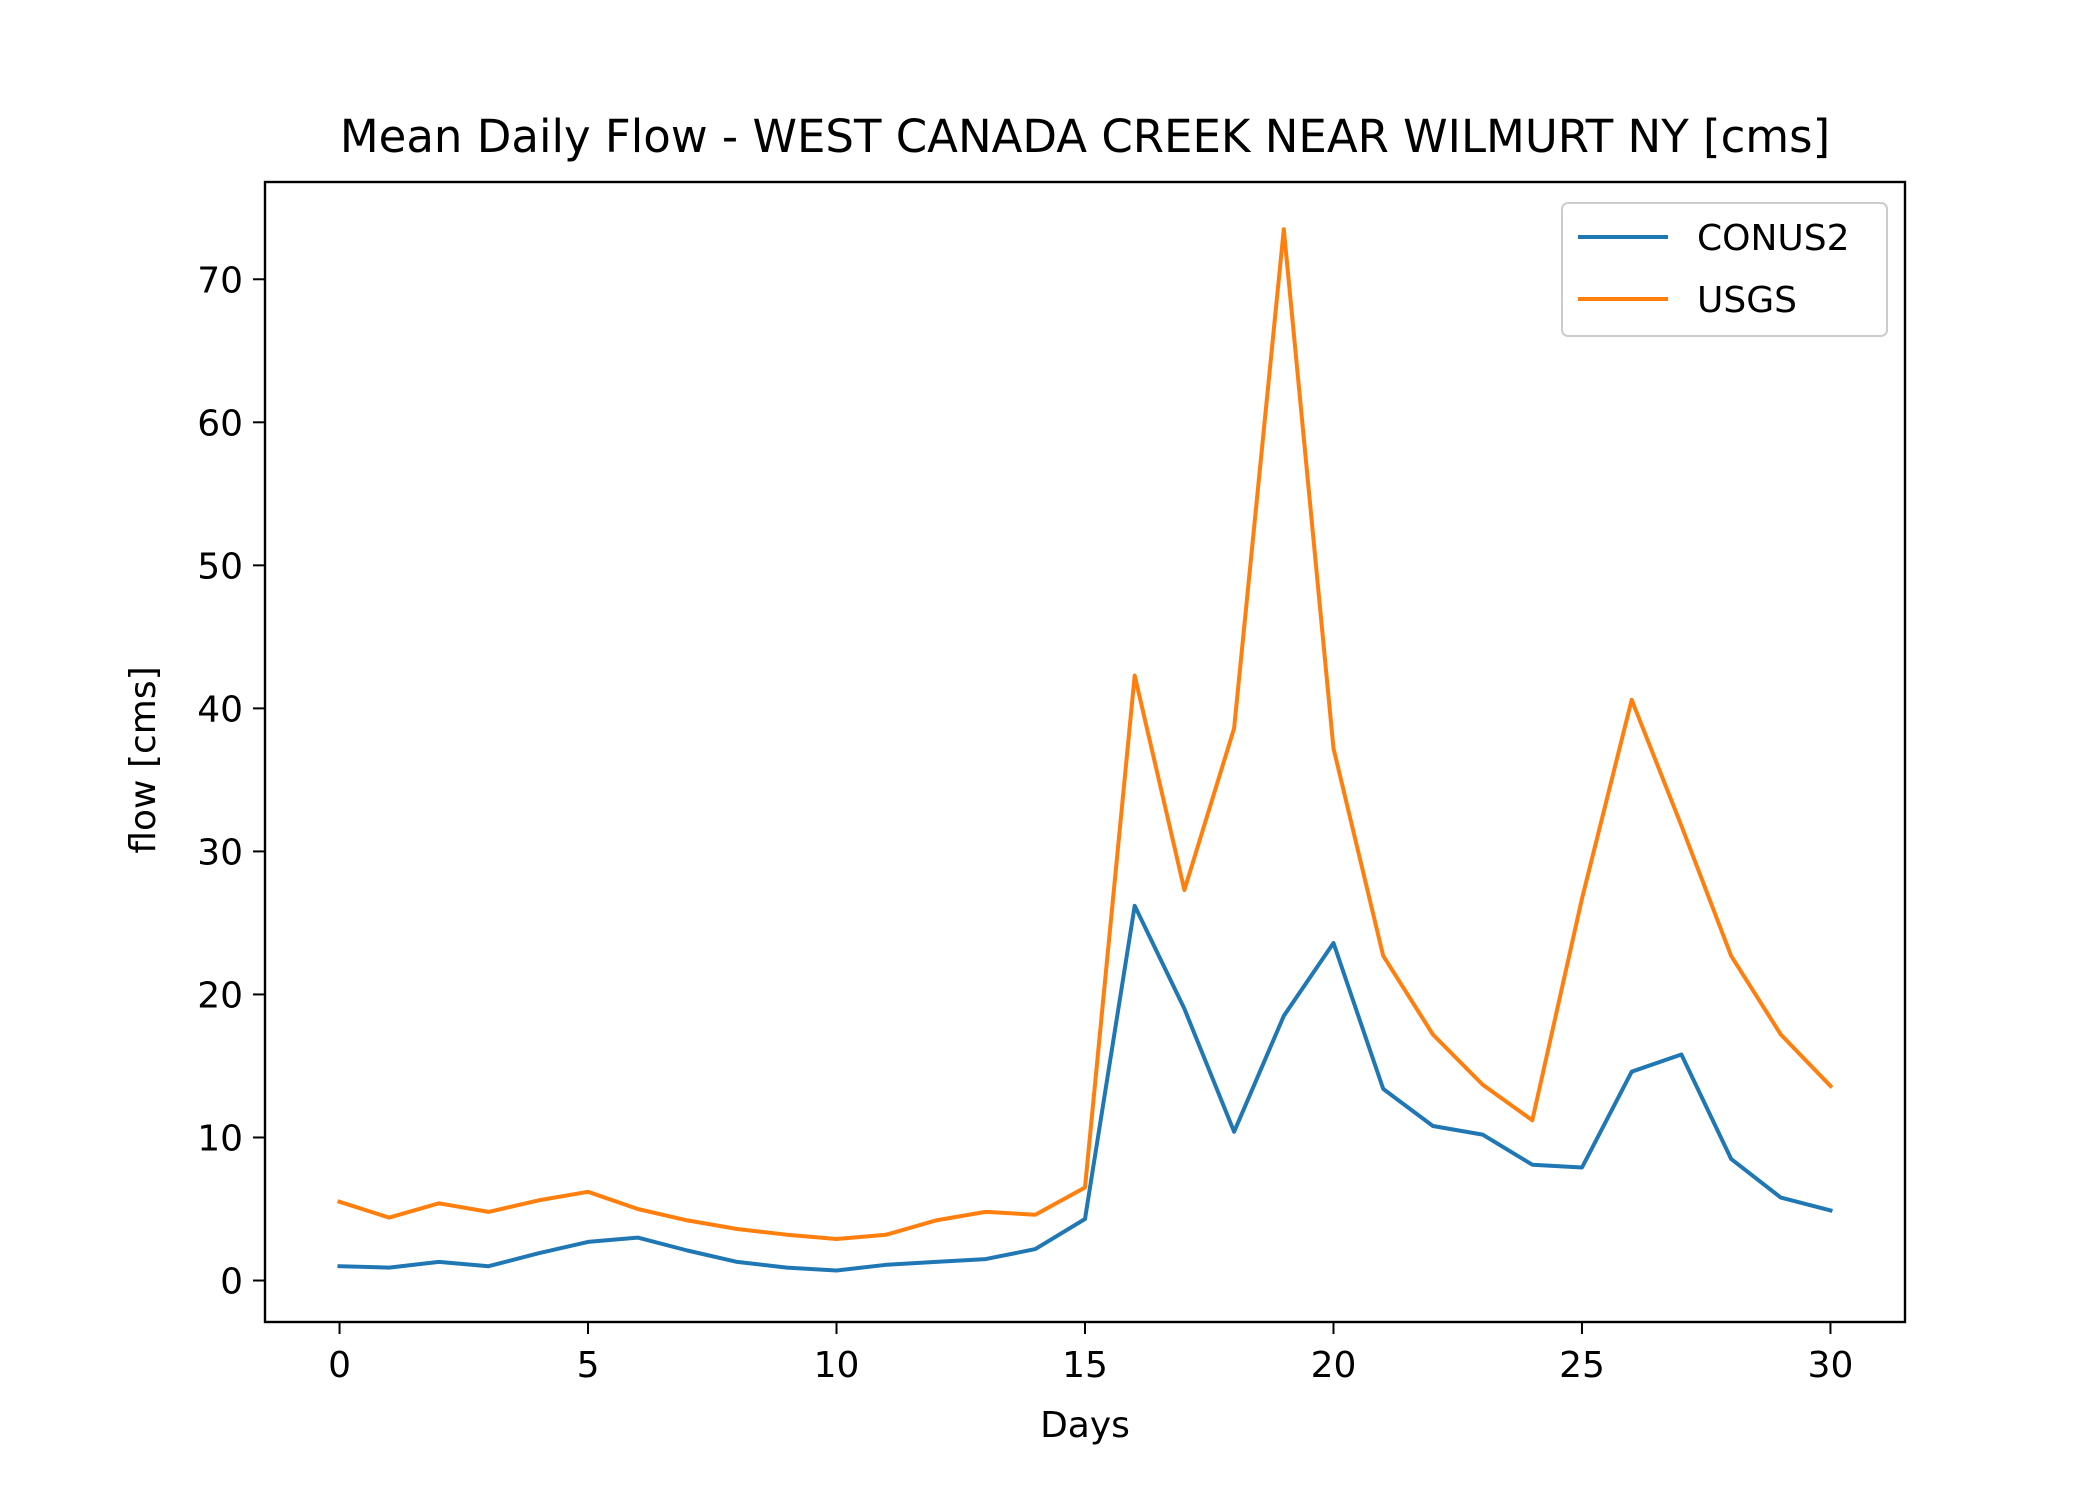 The image size is (2100, 1500). What do you see at coordinates (1747, 300) in the screenshot?
I see `legend-label-usgs: USGS` at bounding box center [1747, 300].